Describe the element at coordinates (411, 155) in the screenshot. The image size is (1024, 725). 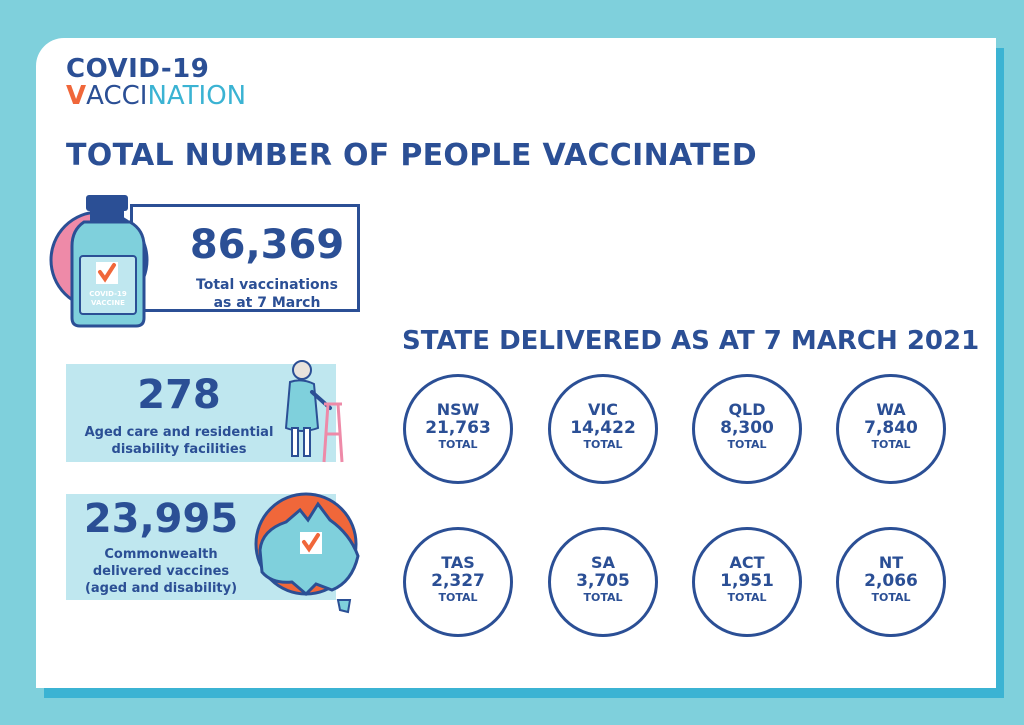
I see `page-title: TOTAL NUMBER OF PEOPLE VACCINATED` at that location.